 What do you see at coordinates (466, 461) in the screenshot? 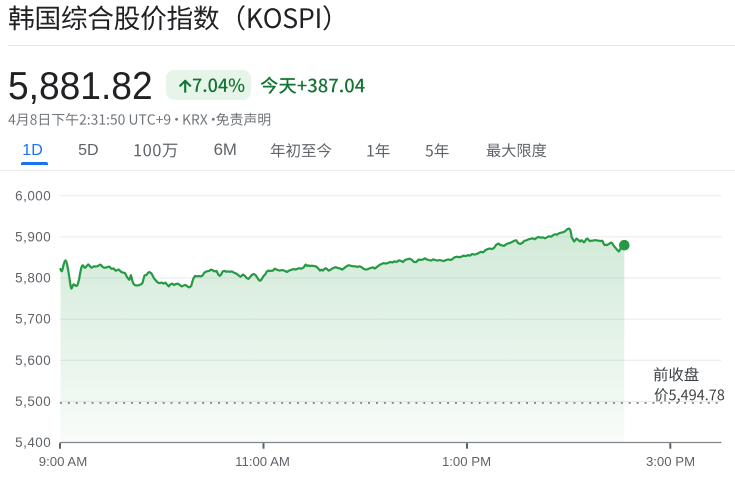
I see `svg-text: 1:00 PM` at bounding box center [466, 461].